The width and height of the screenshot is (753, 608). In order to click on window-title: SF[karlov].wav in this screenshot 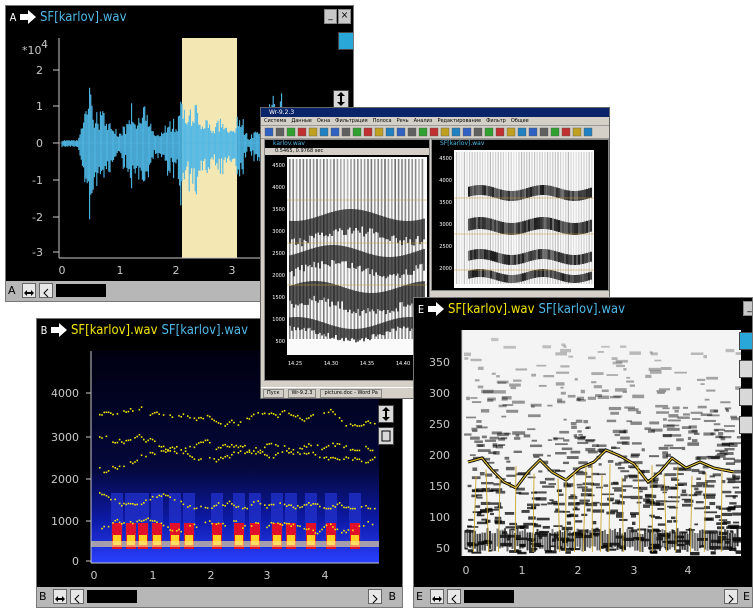, I will do `click(83, 17)`.